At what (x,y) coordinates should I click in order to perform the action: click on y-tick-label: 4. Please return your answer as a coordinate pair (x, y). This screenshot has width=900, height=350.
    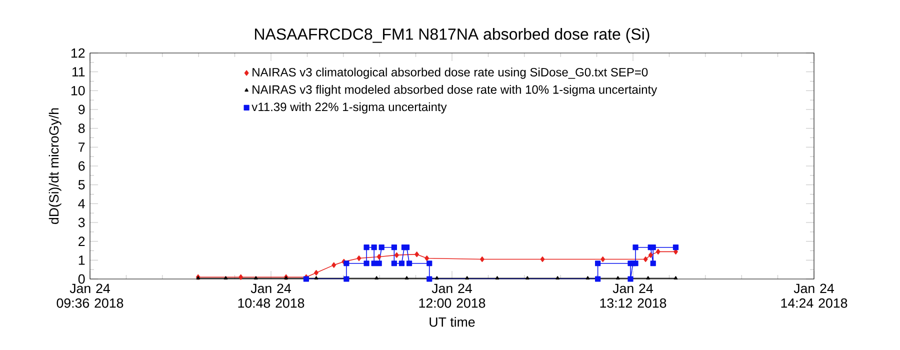
    Looking at the image, I should click on (81, 203).